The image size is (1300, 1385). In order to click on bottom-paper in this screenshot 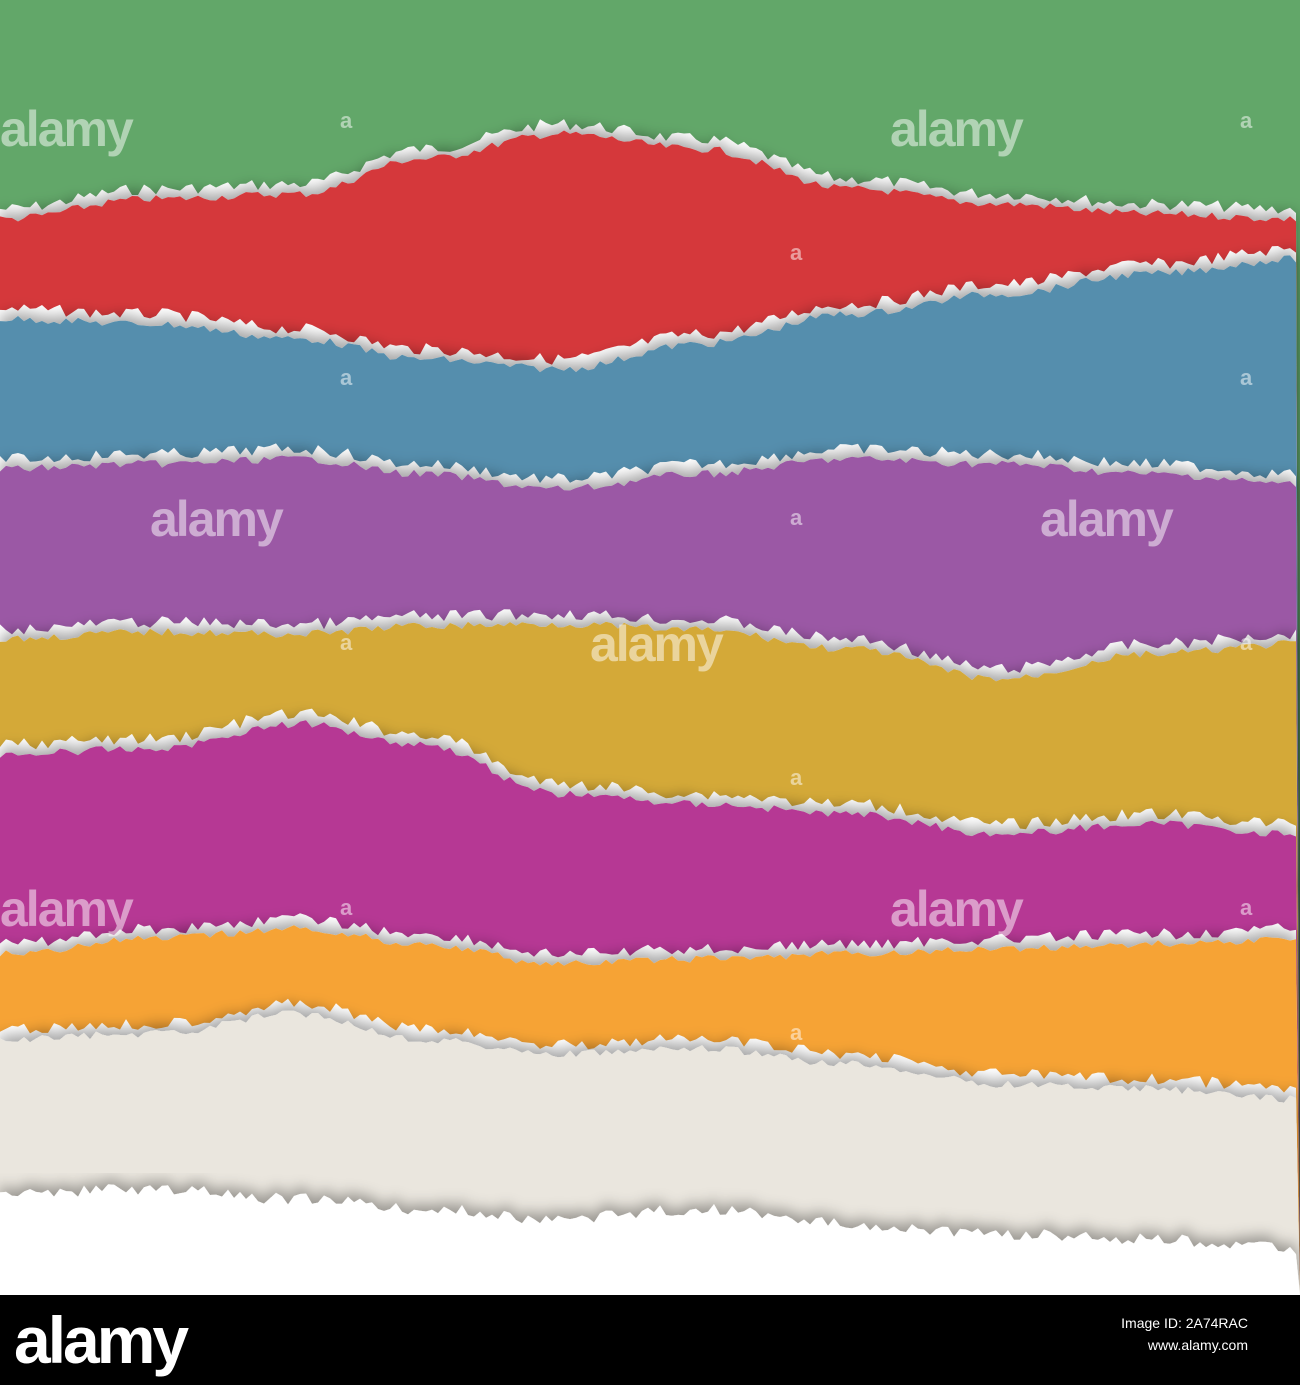, I will do `click(650, 1239)`.